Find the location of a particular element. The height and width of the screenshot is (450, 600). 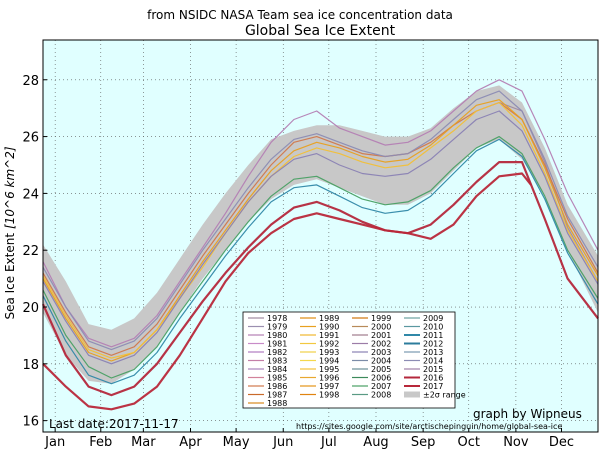

legend-label: 2010 is located at coordinates (433, 327).